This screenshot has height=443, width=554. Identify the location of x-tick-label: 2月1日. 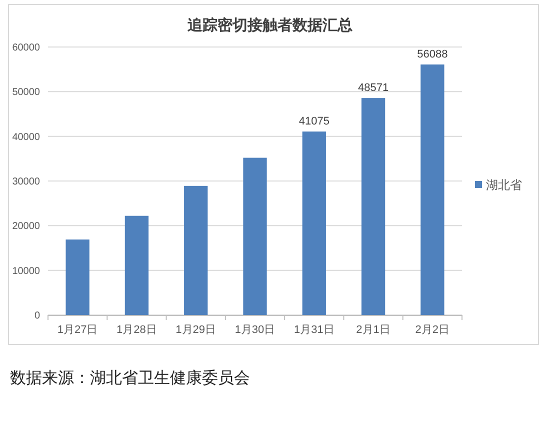
(373, 330).